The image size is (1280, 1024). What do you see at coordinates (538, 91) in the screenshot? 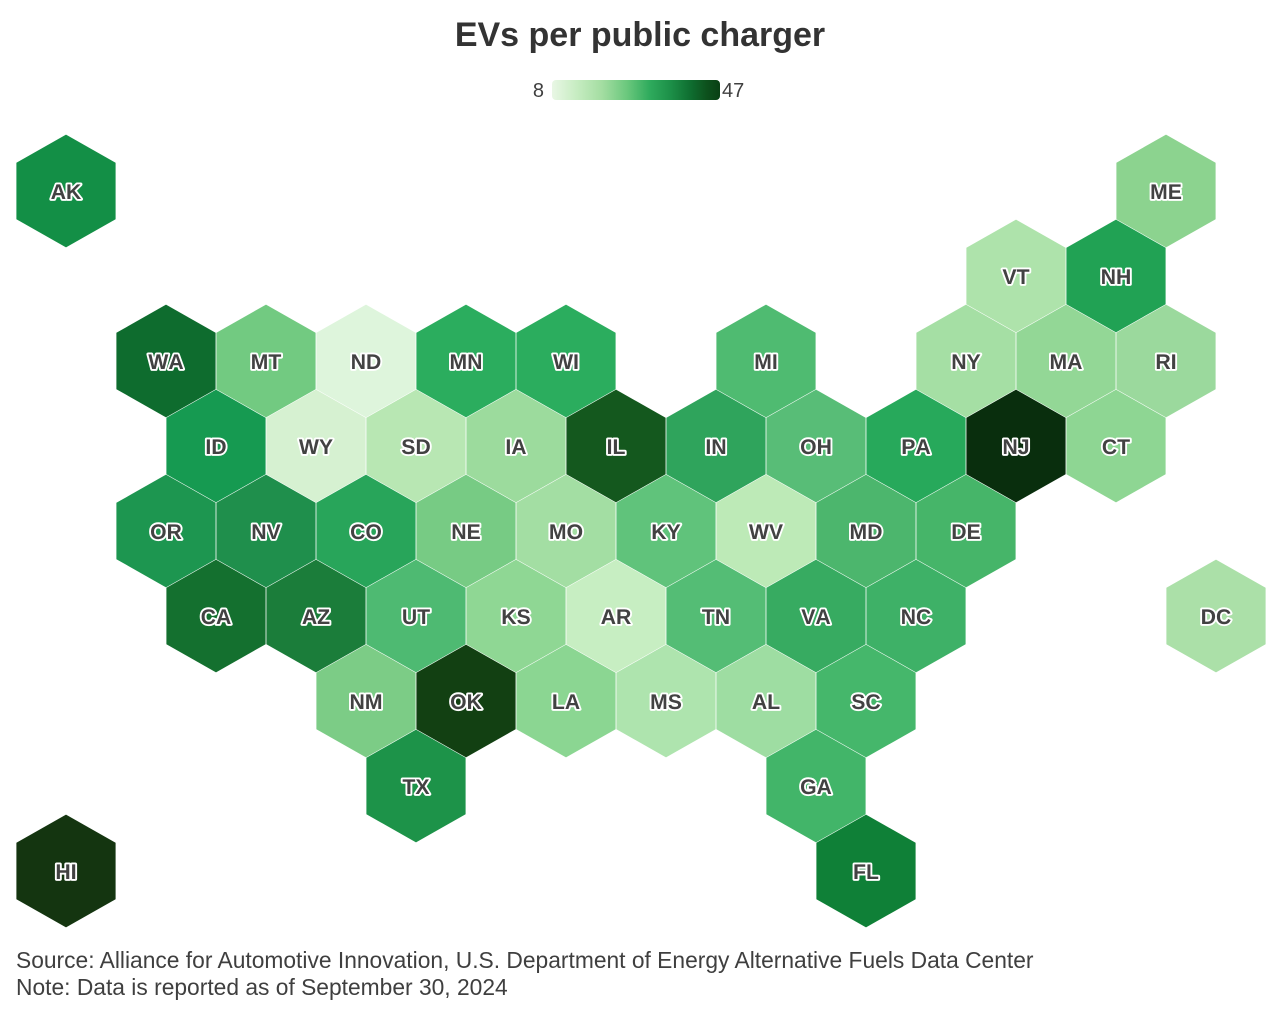
I see `svg-text: 8` at bounding box center [538, 91].